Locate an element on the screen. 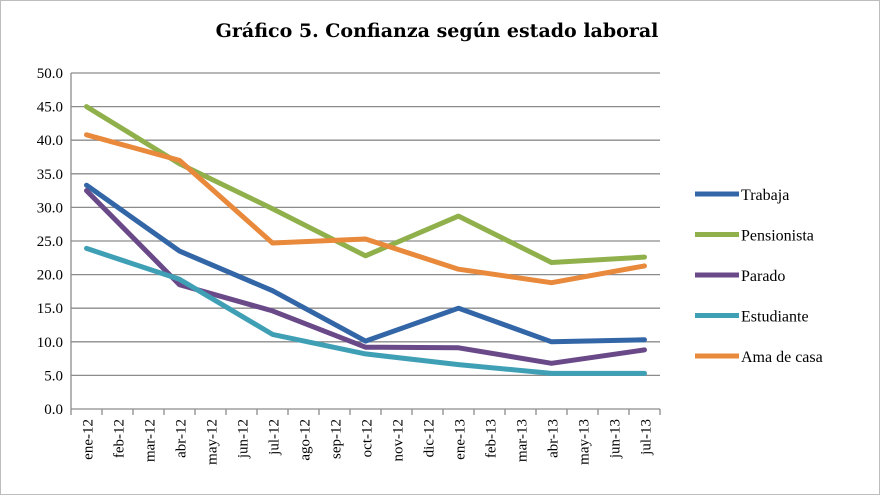 Image resolution: width=880 pixels, height=499 pixels. x-tick-label: jul-13 is located at coordinates (647, 437).